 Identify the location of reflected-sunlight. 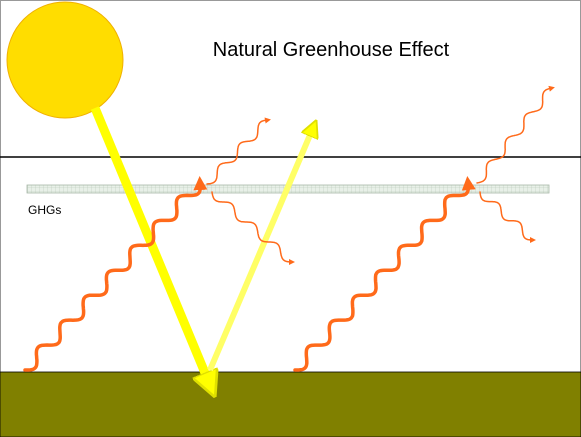
(260, 250).